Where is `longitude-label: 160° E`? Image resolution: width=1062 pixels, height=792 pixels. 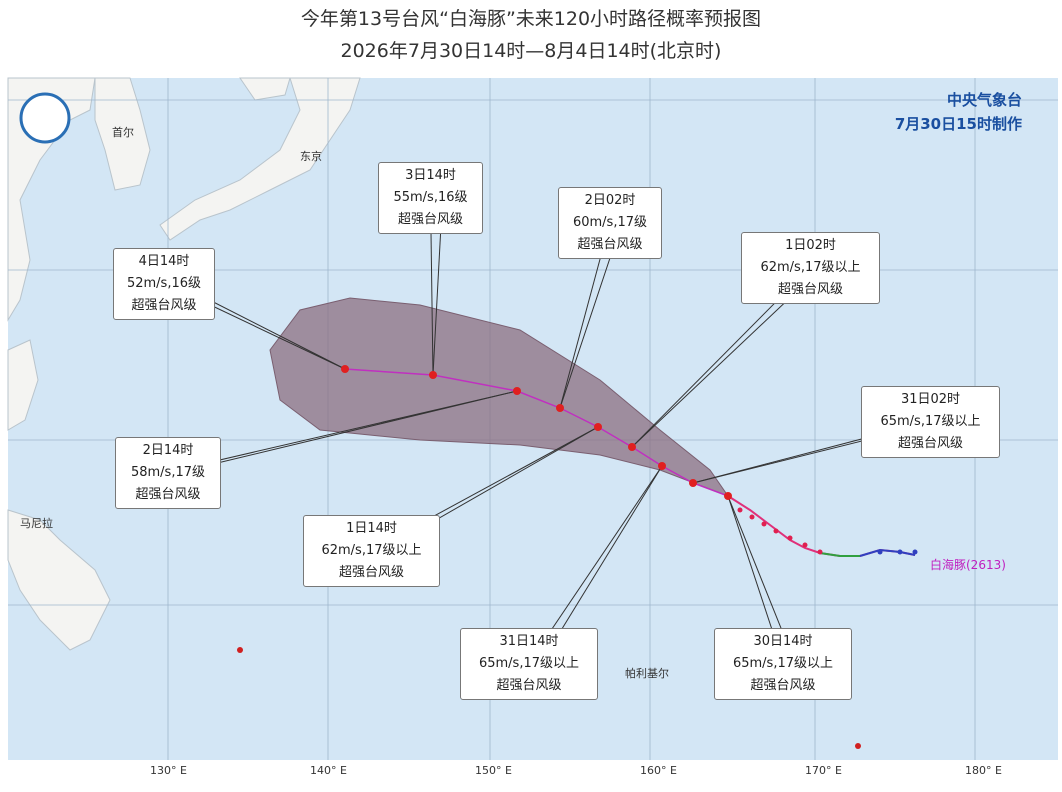
longitude-label: 160° E is located at coordinates (658, 770).